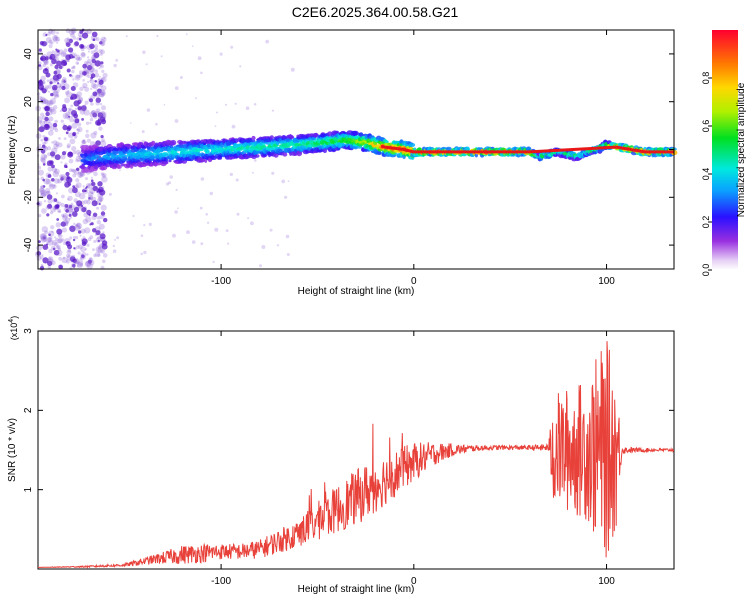 This screenshot has width=750, height=600. What do you see at coordinates (414, 581) in the screenshot?
I see `snr-x-tick-label: 0` at bounding box center [414, 581].